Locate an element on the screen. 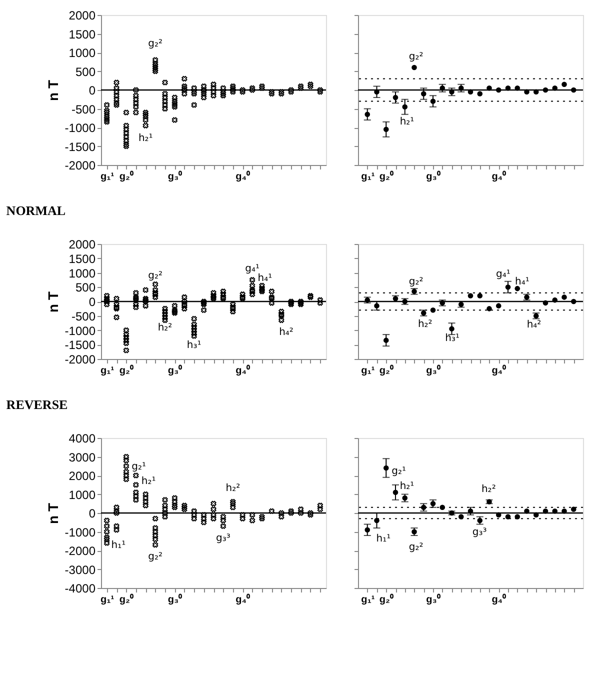  chart-title: NORMAL is located at coordinates (36, 210).